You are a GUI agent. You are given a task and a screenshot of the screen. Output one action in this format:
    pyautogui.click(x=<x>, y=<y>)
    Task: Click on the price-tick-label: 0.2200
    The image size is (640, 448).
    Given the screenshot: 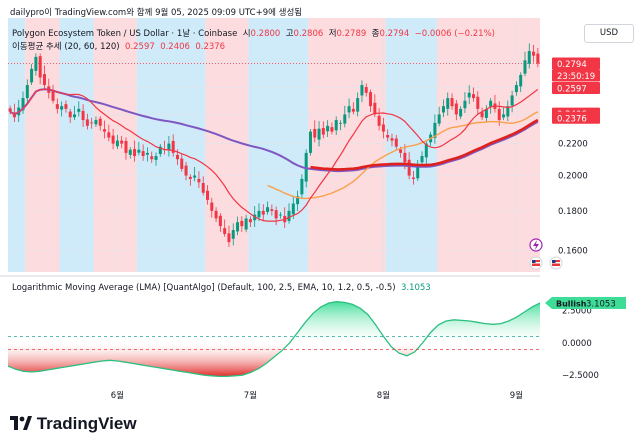 What is the action you would take?
    pyautogui.click(x=573, y=145)
    